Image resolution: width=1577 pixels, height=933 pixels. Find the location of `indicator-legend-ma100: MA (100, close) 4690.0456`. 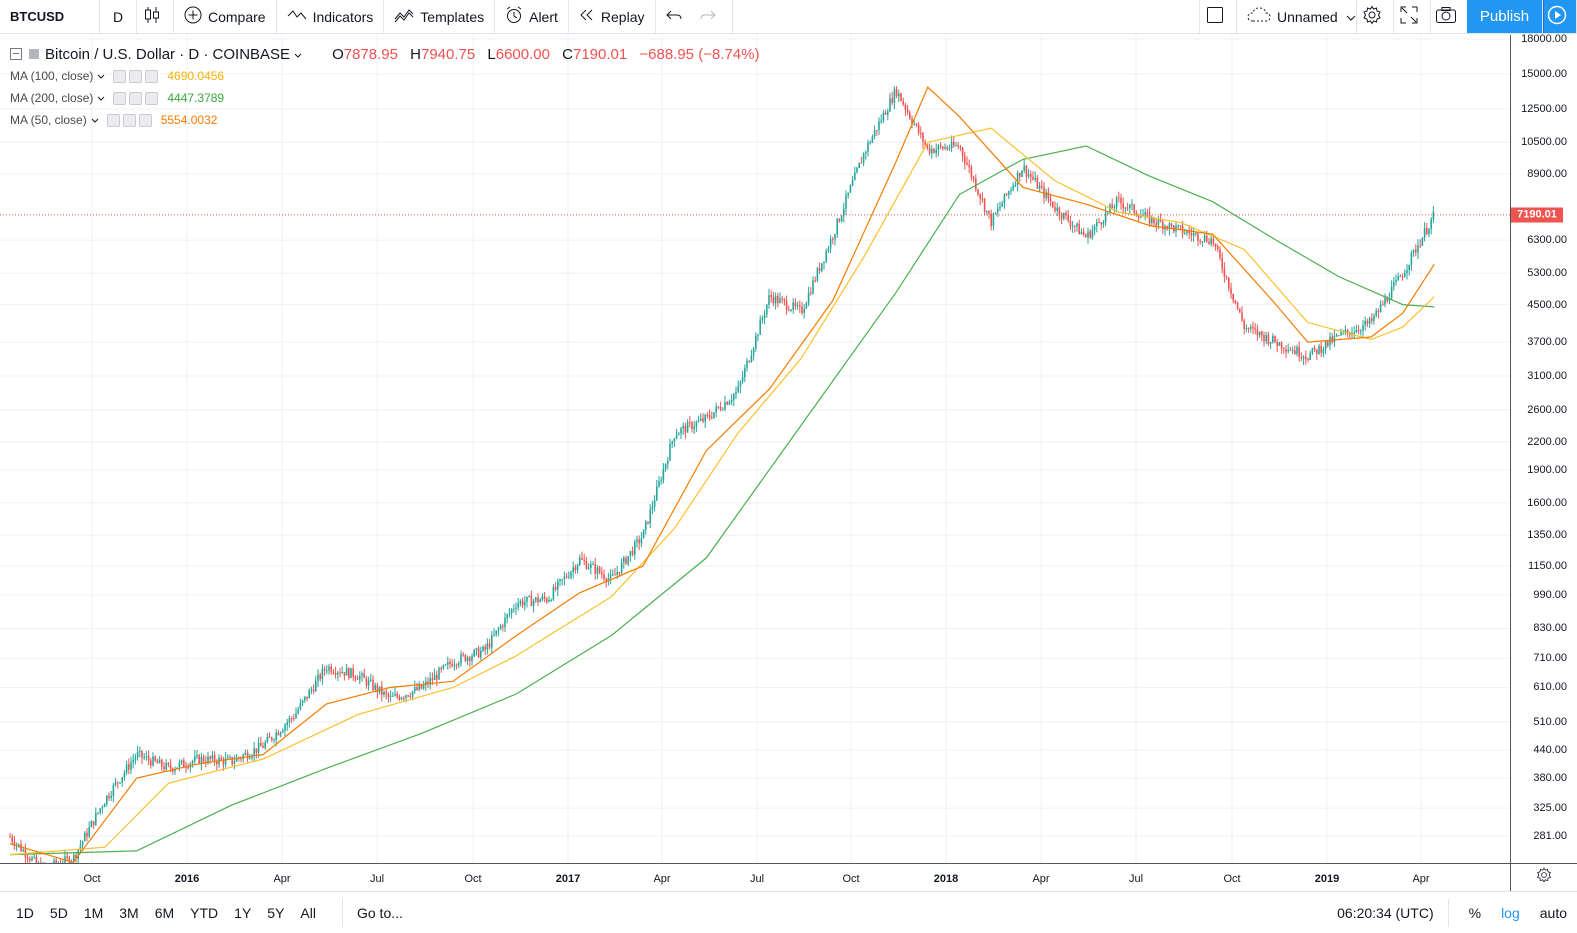

indicator-legend-ma100: MA (100, close) 4690.0456 is located at coordinates (388, 76).